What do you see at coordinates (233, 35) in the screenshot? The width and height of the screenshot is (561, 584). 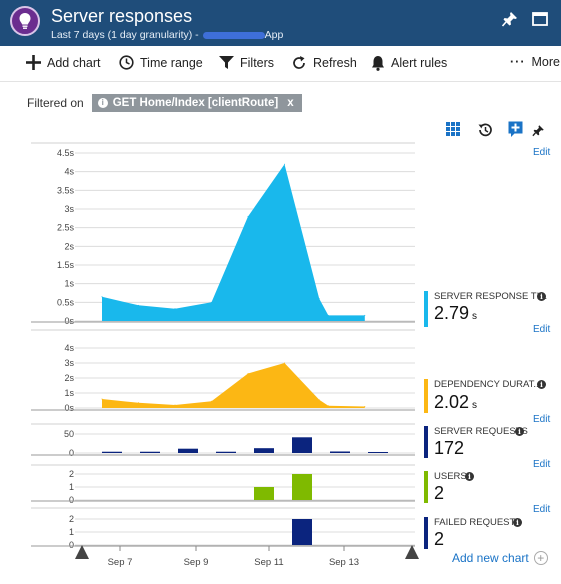 I see `redacted-app-name` at bounding box center [233, 35].